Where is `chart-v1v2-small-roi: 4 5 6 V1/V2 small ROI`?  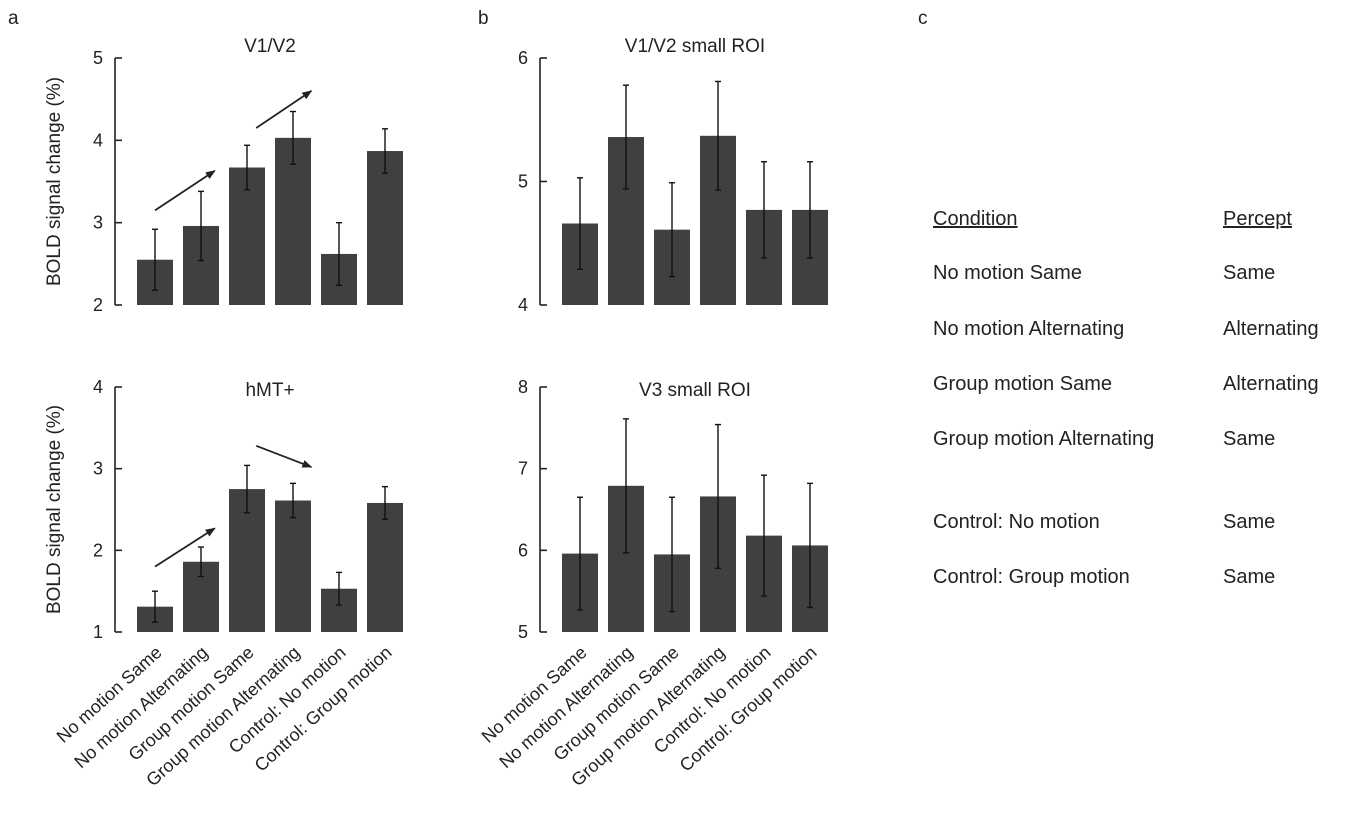
chart-v1v2-small-roi: 4 5 6 V1/V2 small ROI is located at coordinates (673, 175).